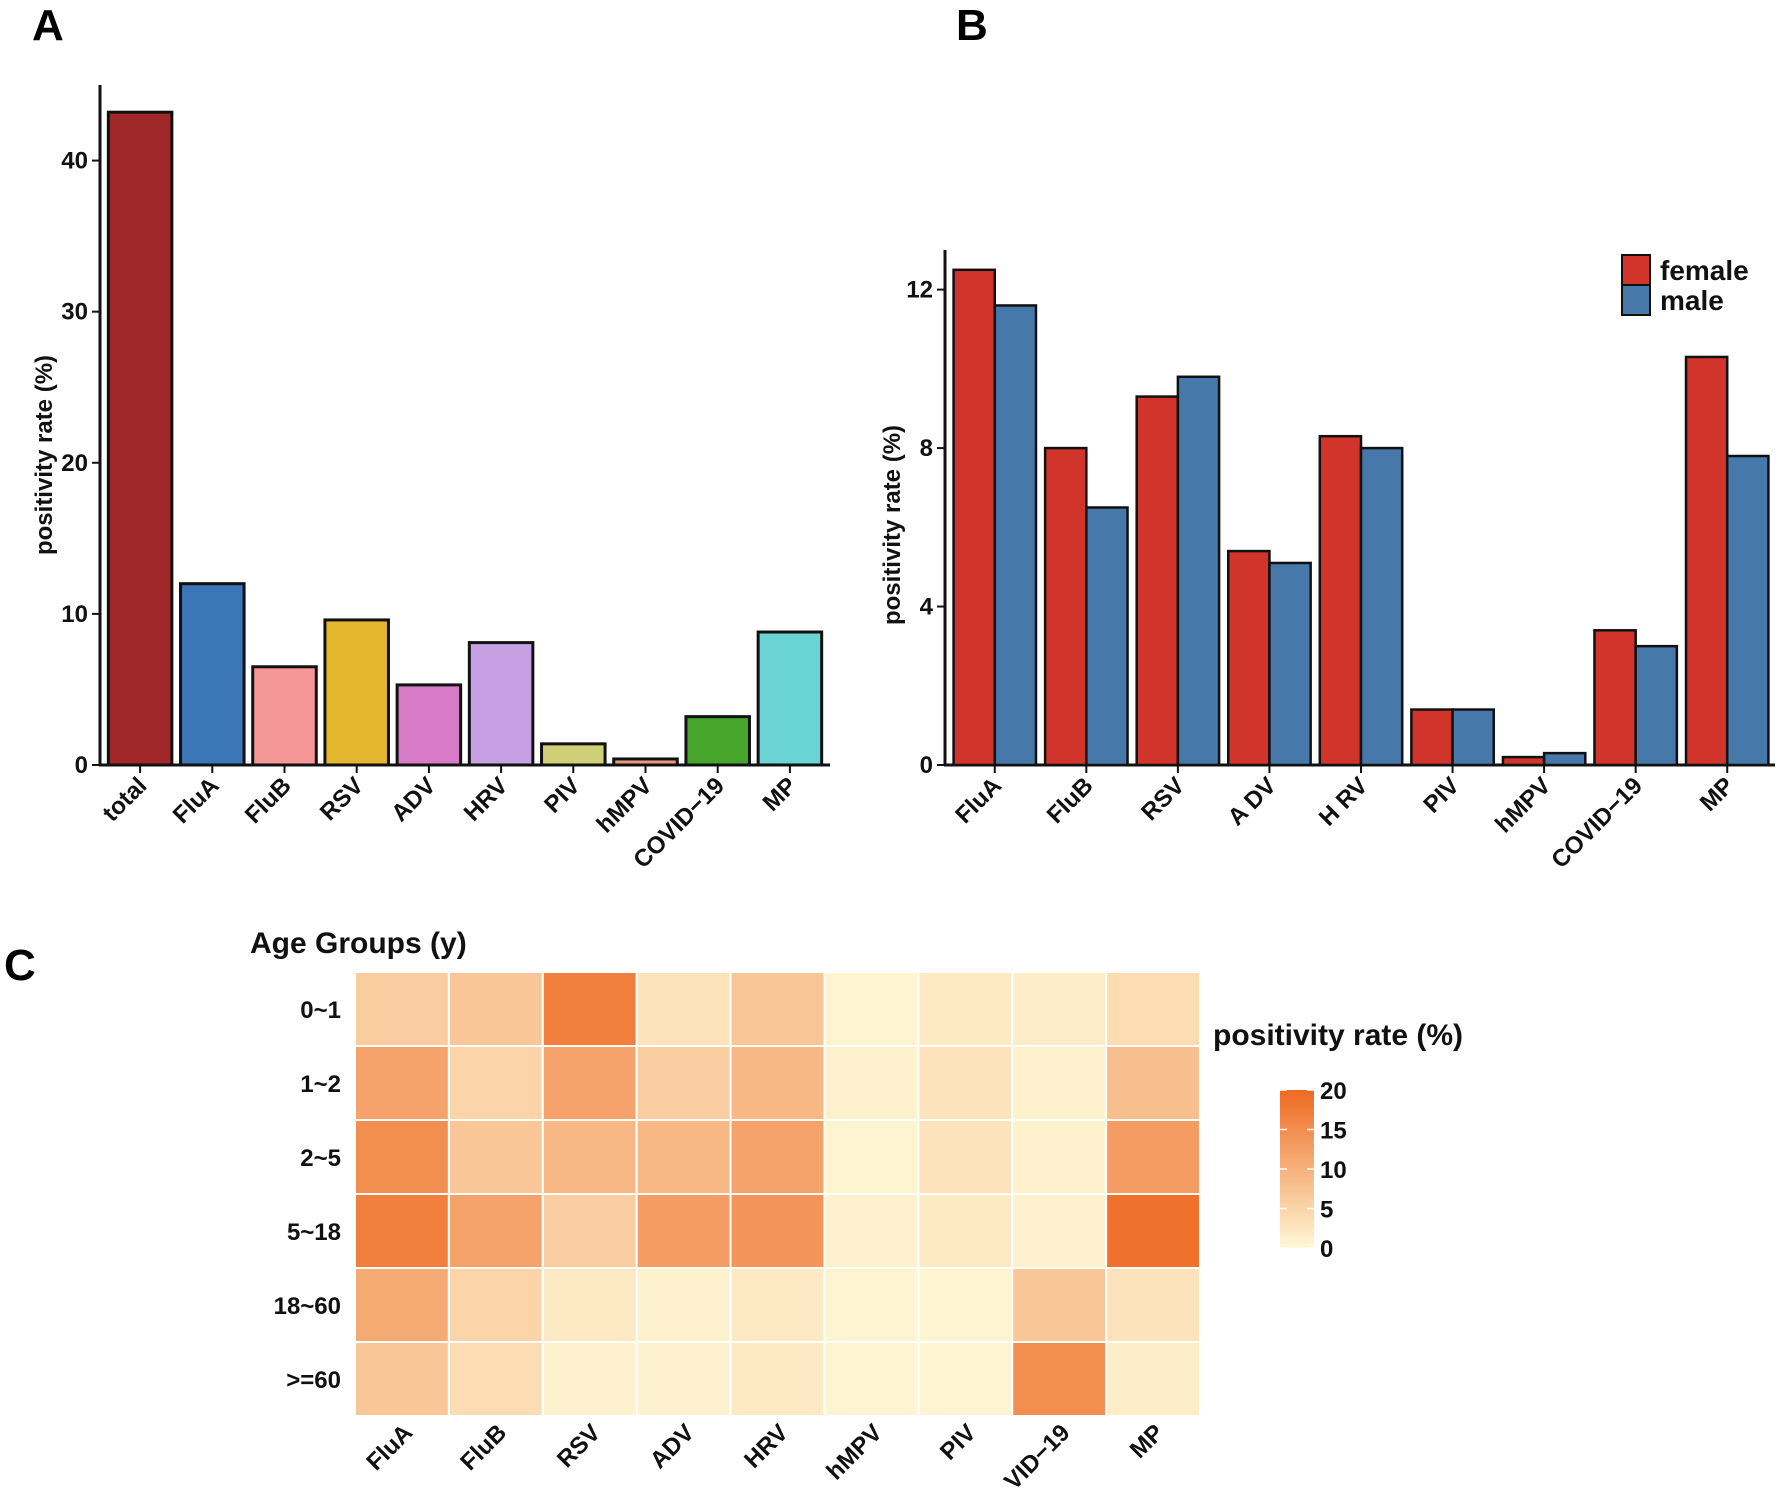 The width and height of the screenshot is (1784, 1502). Describe the element at coordinates (1338, 1035) in the screenshot. I see `colorbar-title: positivity rate (%)` at that location.